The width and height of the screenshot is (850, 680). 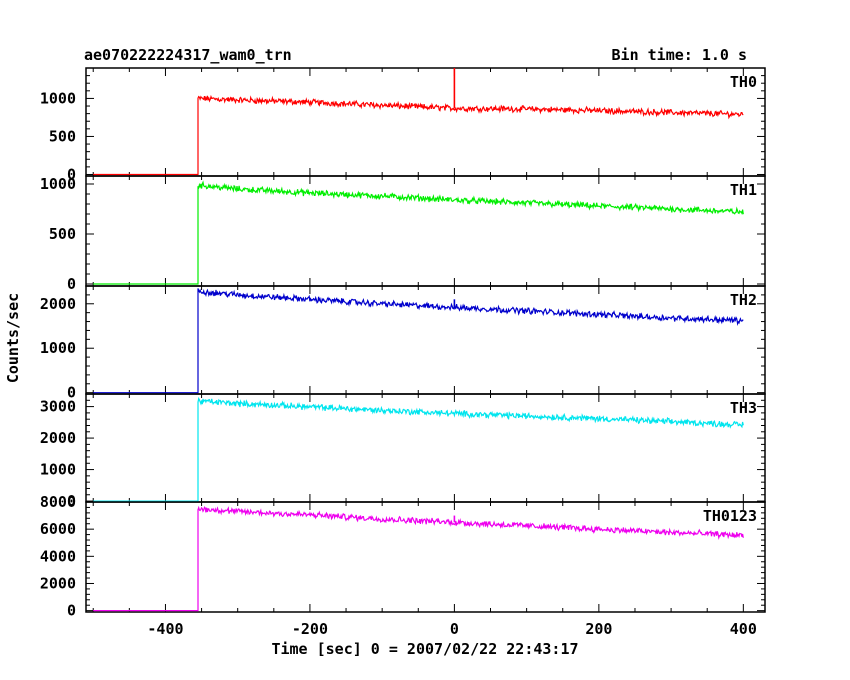 I want to click on chart-title: ae070222224317_wam0_trn, so click(x=188, y=55).